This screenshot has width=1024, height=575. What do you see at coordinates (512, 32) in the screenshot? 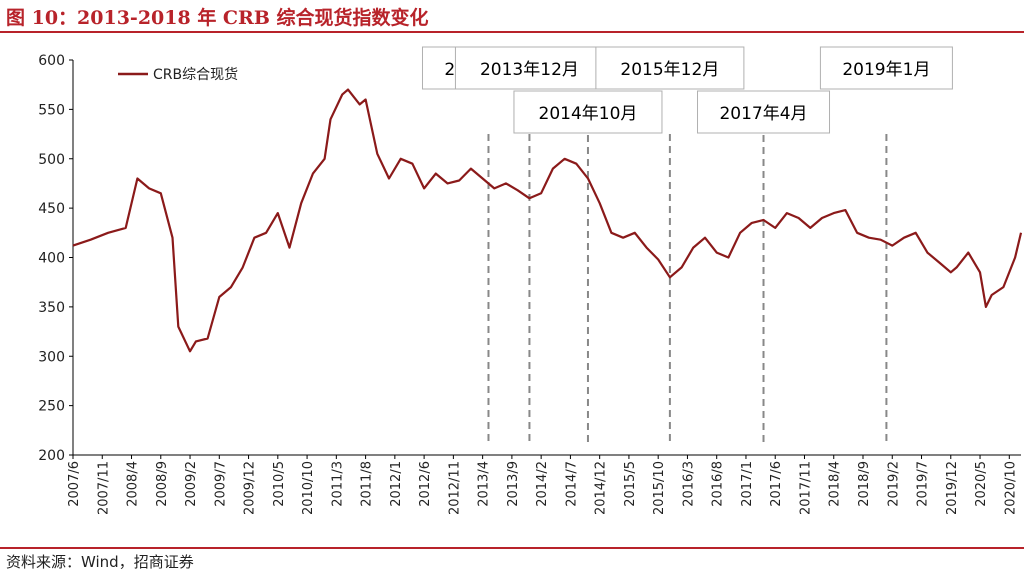
I see `title-divider` at bounding box center [512, 32].